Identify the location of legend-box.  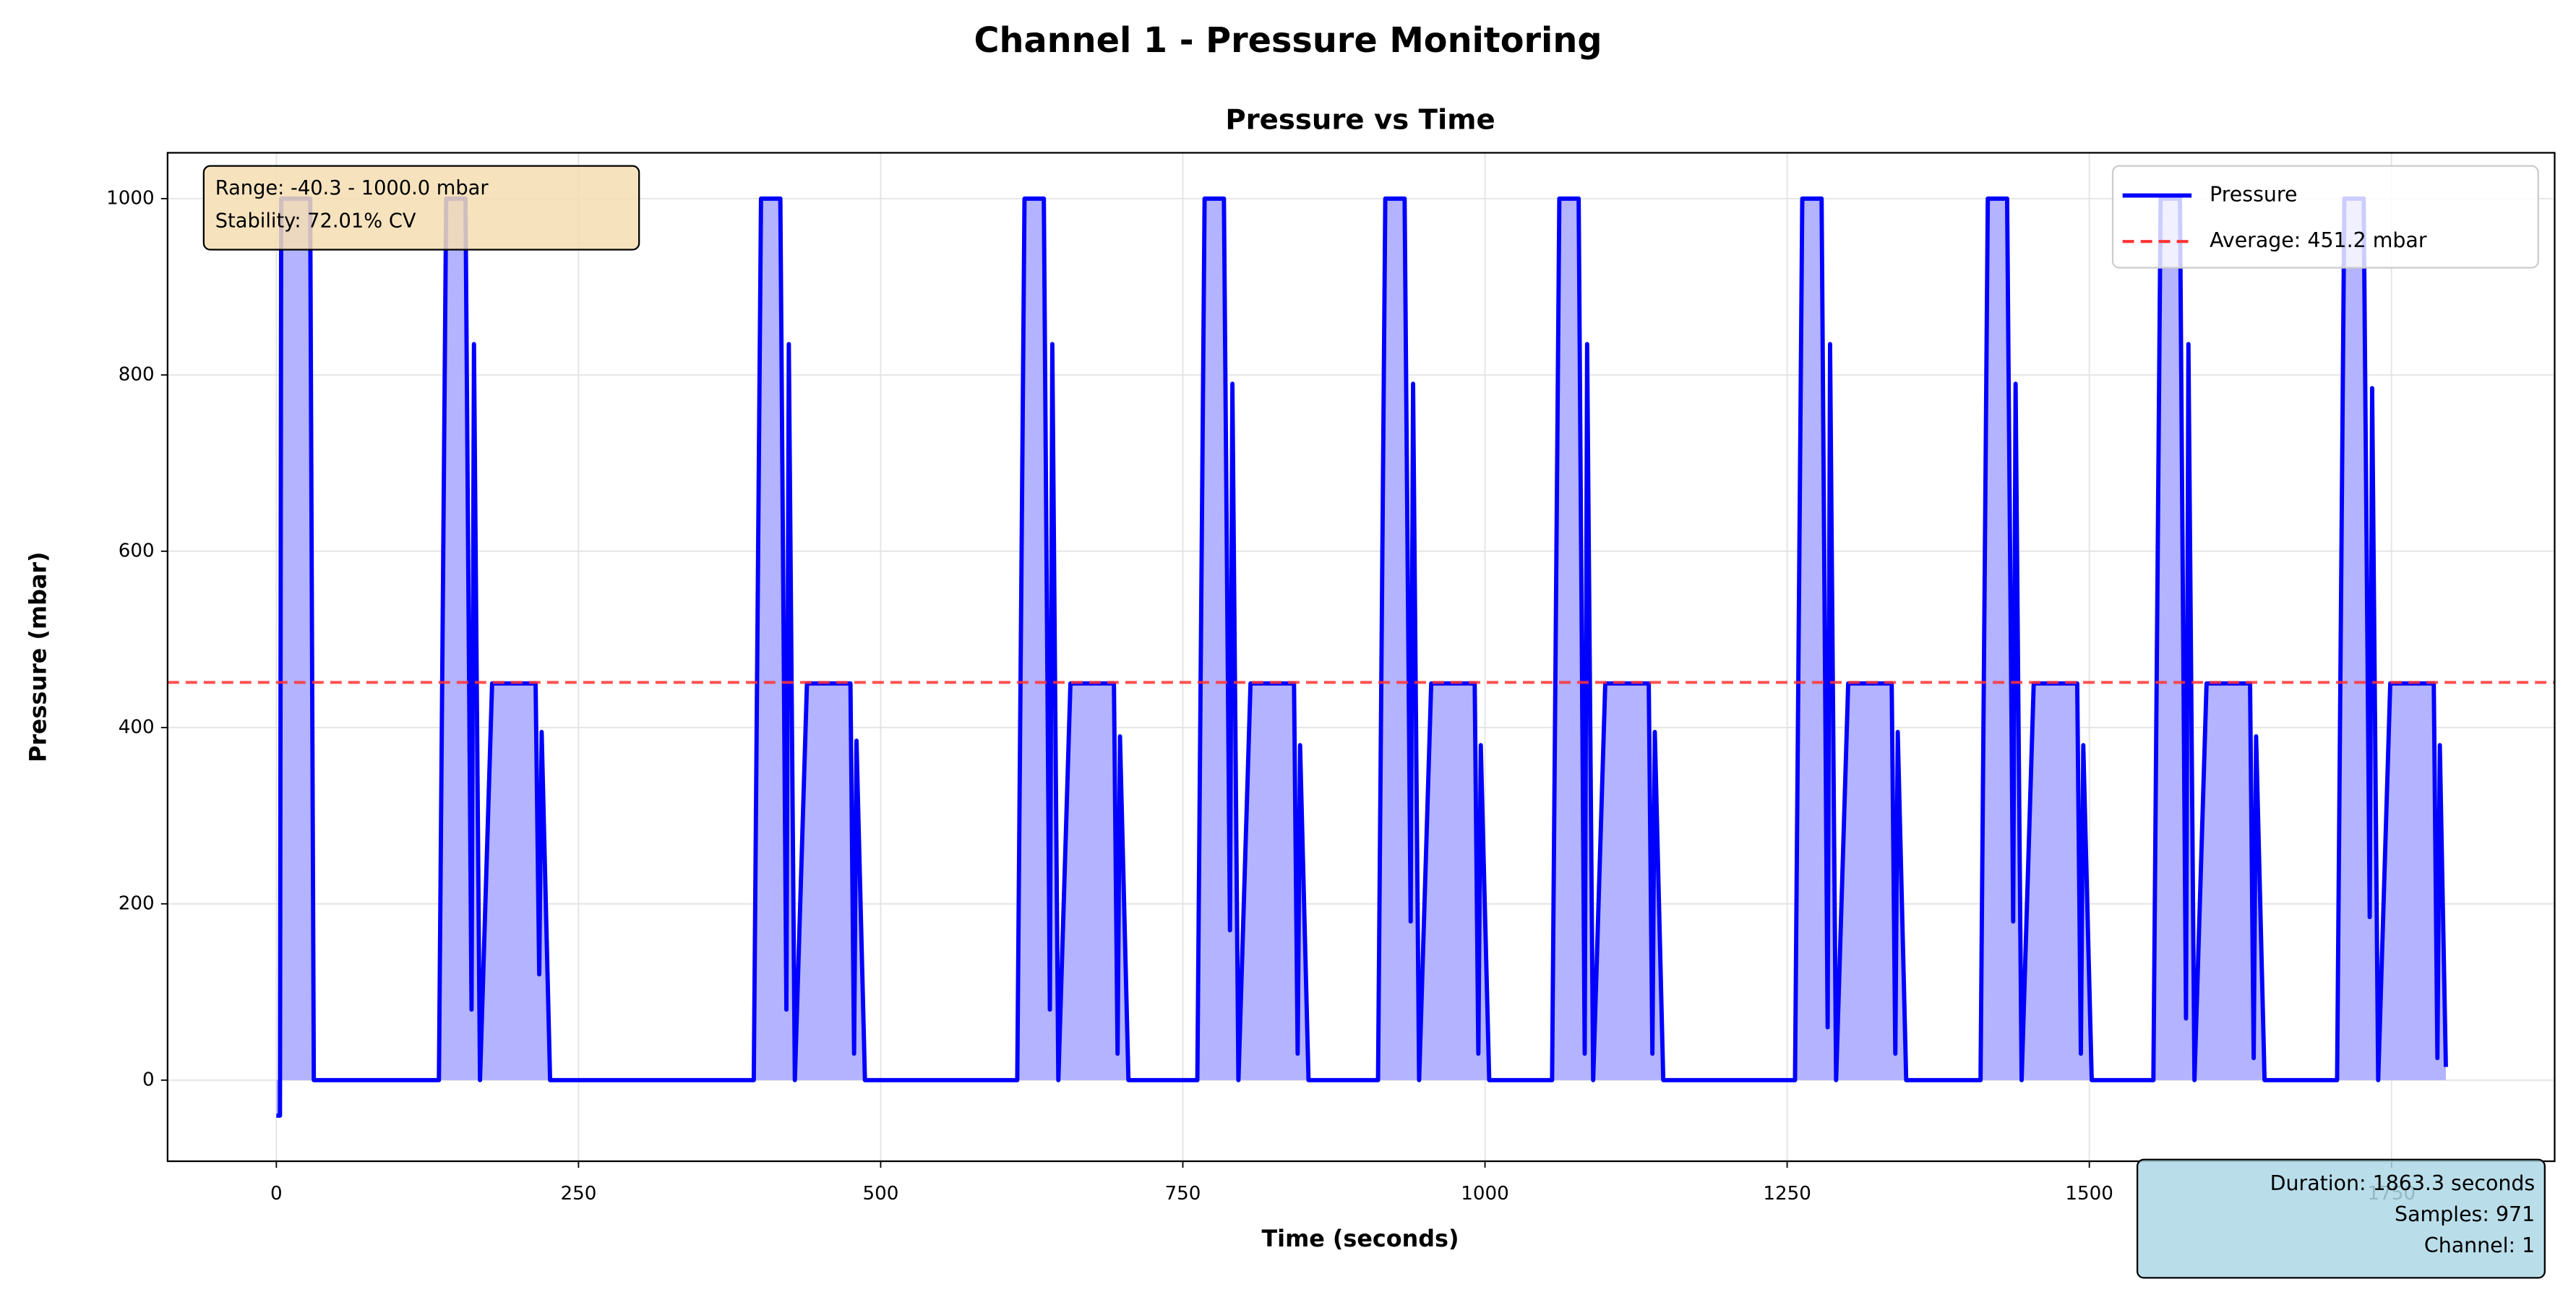
(2325, 217).